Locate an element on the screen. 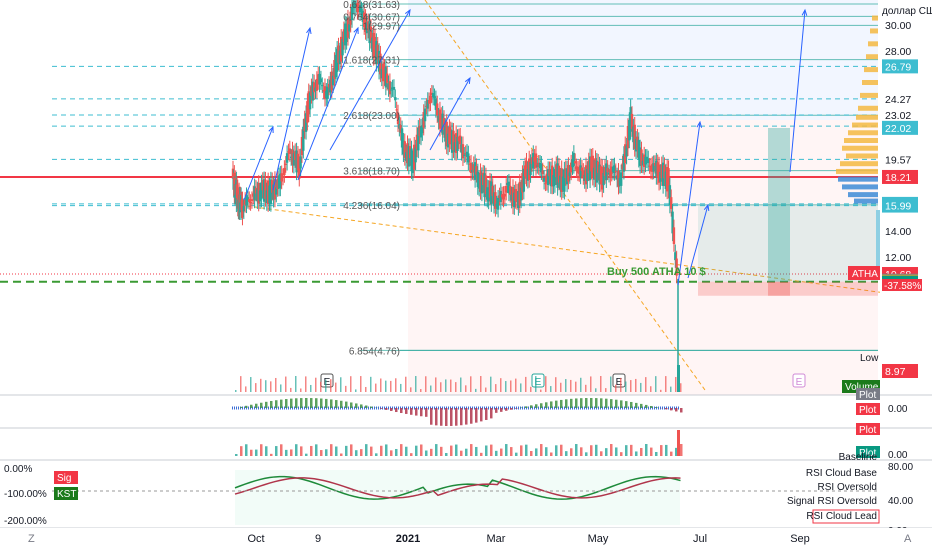 The height and width of the screenshot is (550, 932). rsi-legend-item: Signal RSI Oversold is located at coordinates (832, 501).